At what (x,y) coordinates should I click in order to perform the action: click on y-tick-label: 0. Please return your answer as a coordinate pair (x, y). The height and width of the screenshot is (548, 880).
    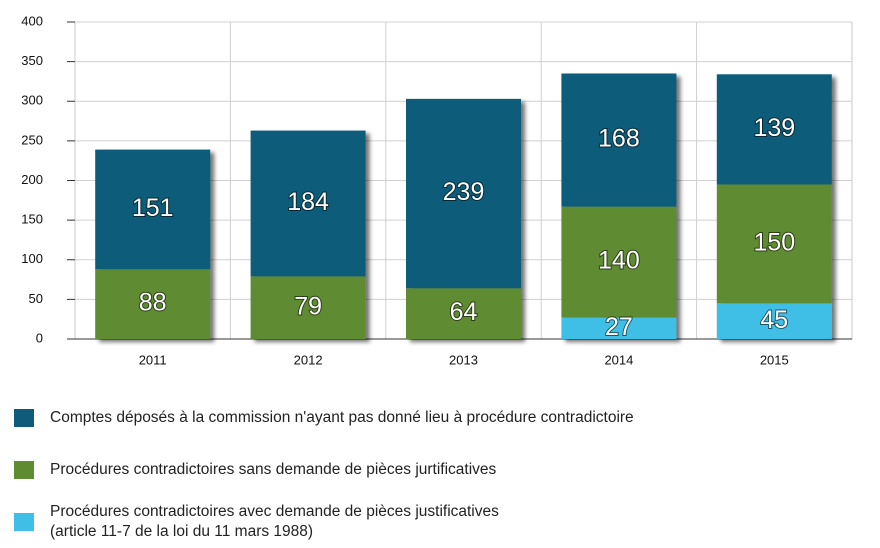
    Looking at the image, I should click on (39, 337).